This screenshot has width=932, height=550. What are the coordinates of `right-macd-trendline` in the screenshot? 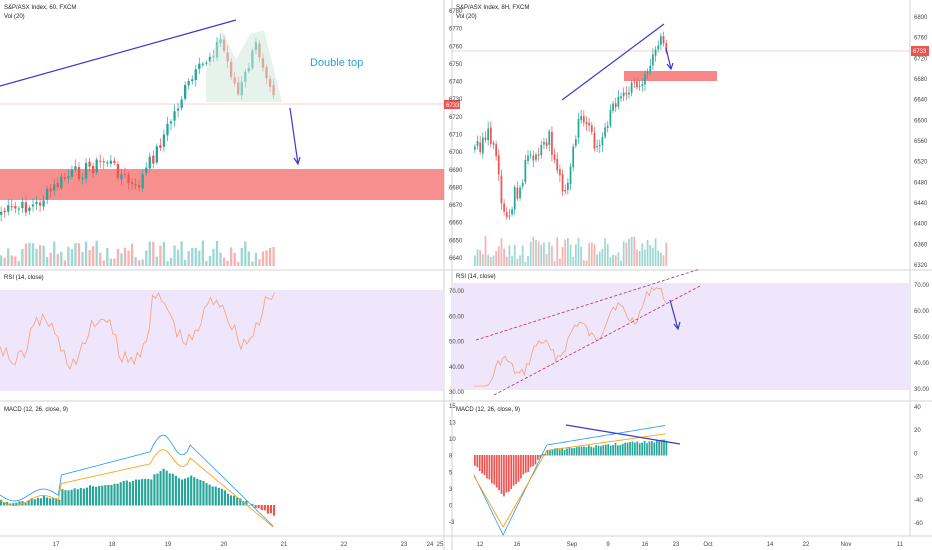 It's located at (623, 434).